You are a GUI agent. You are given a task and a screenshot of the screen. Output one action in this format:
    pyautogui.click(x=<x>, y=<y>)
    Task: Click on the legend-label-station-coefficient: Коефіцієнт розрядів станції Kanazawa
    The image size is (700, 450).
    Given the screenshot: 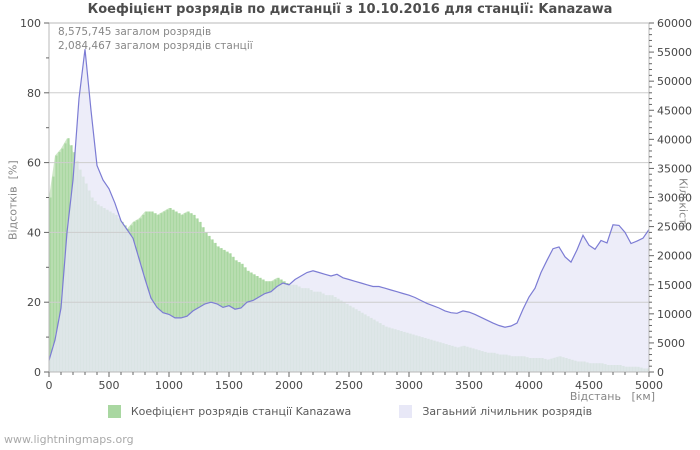 What is the action you would take?
    pyautogui.click(x=241, y=411)
    